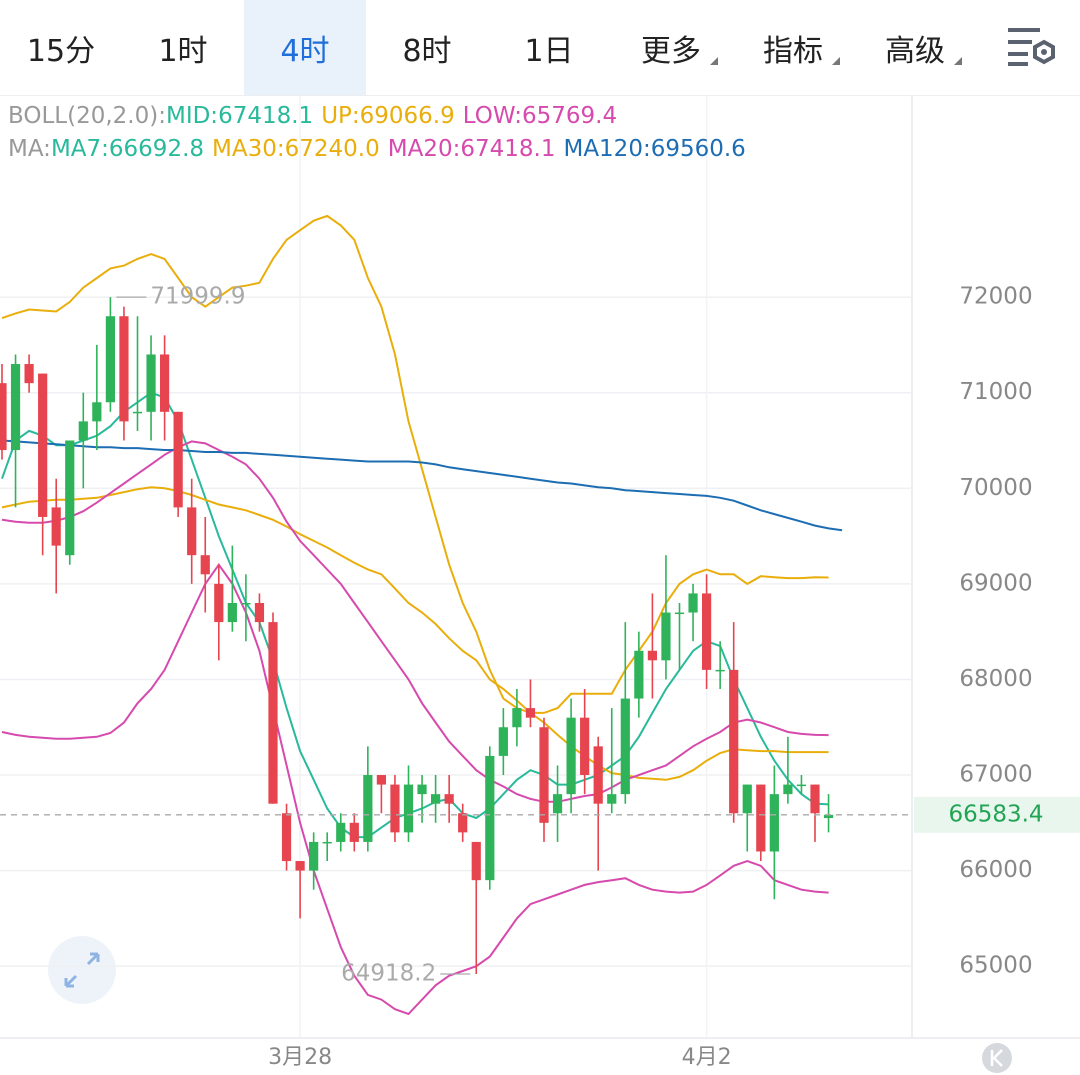  I want to click on tab: 指标, so click(793, 47).